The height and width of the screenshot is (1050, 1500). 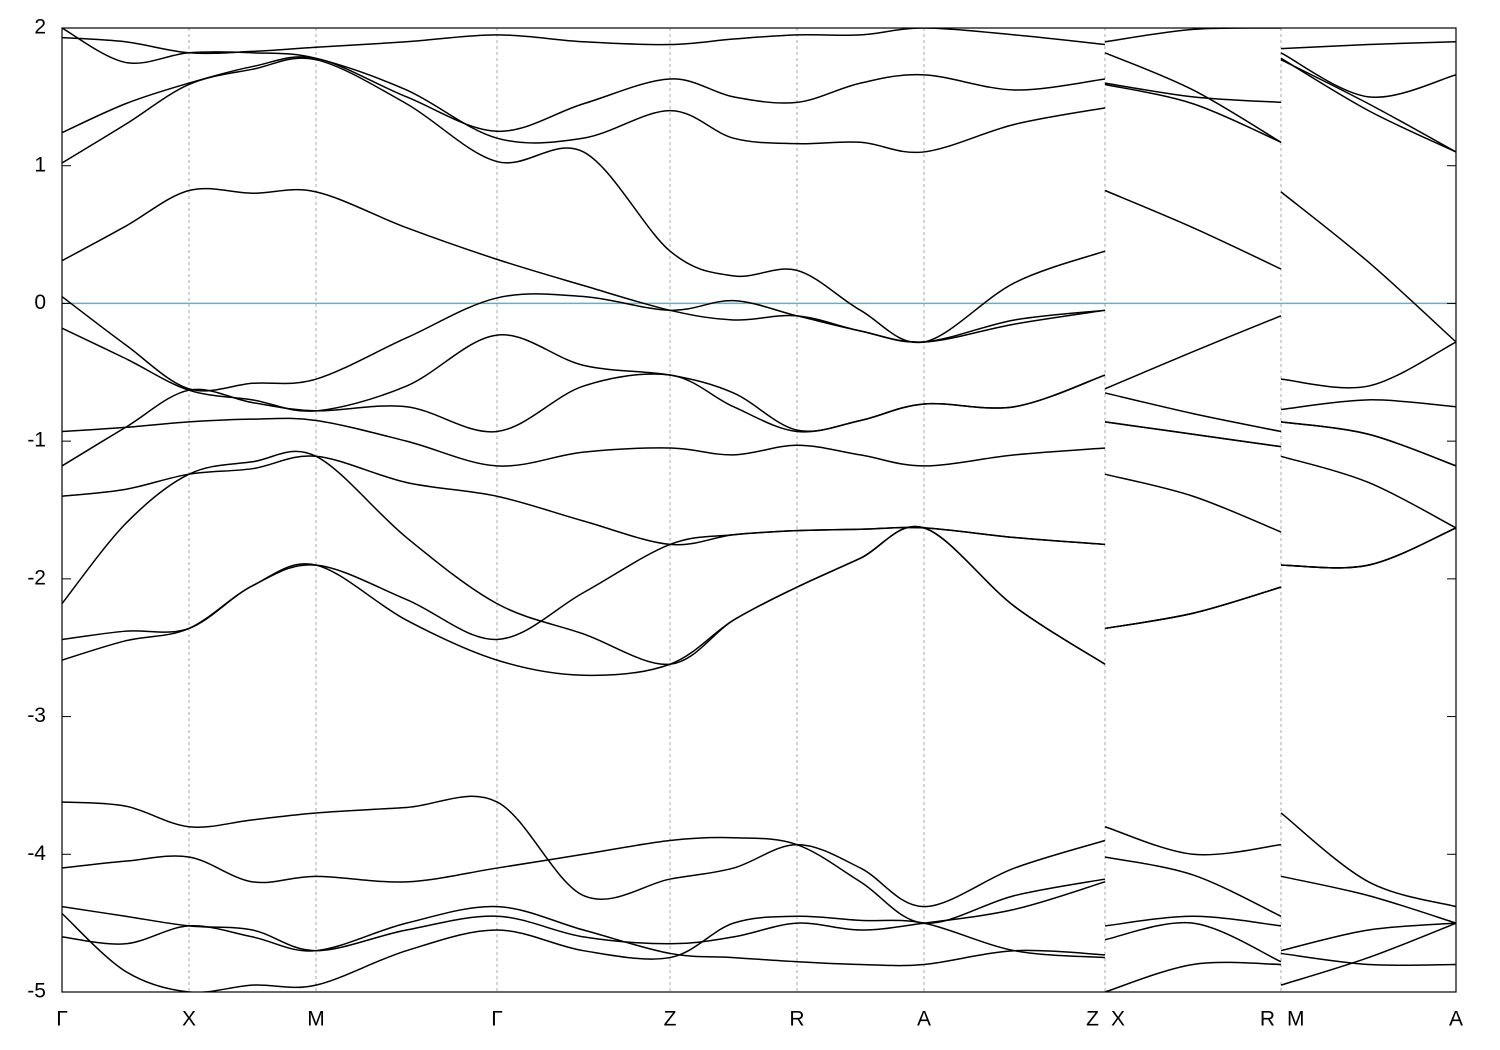 What do you see at coordinates (36, 440) in the screenshot?
I see `y-tick-label: -1` at bounding box center [36, 440].